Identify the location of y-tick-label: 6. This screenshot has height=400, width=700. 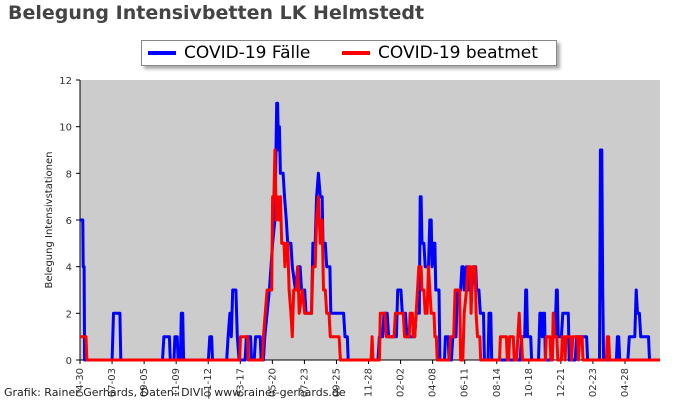
(69, 221).